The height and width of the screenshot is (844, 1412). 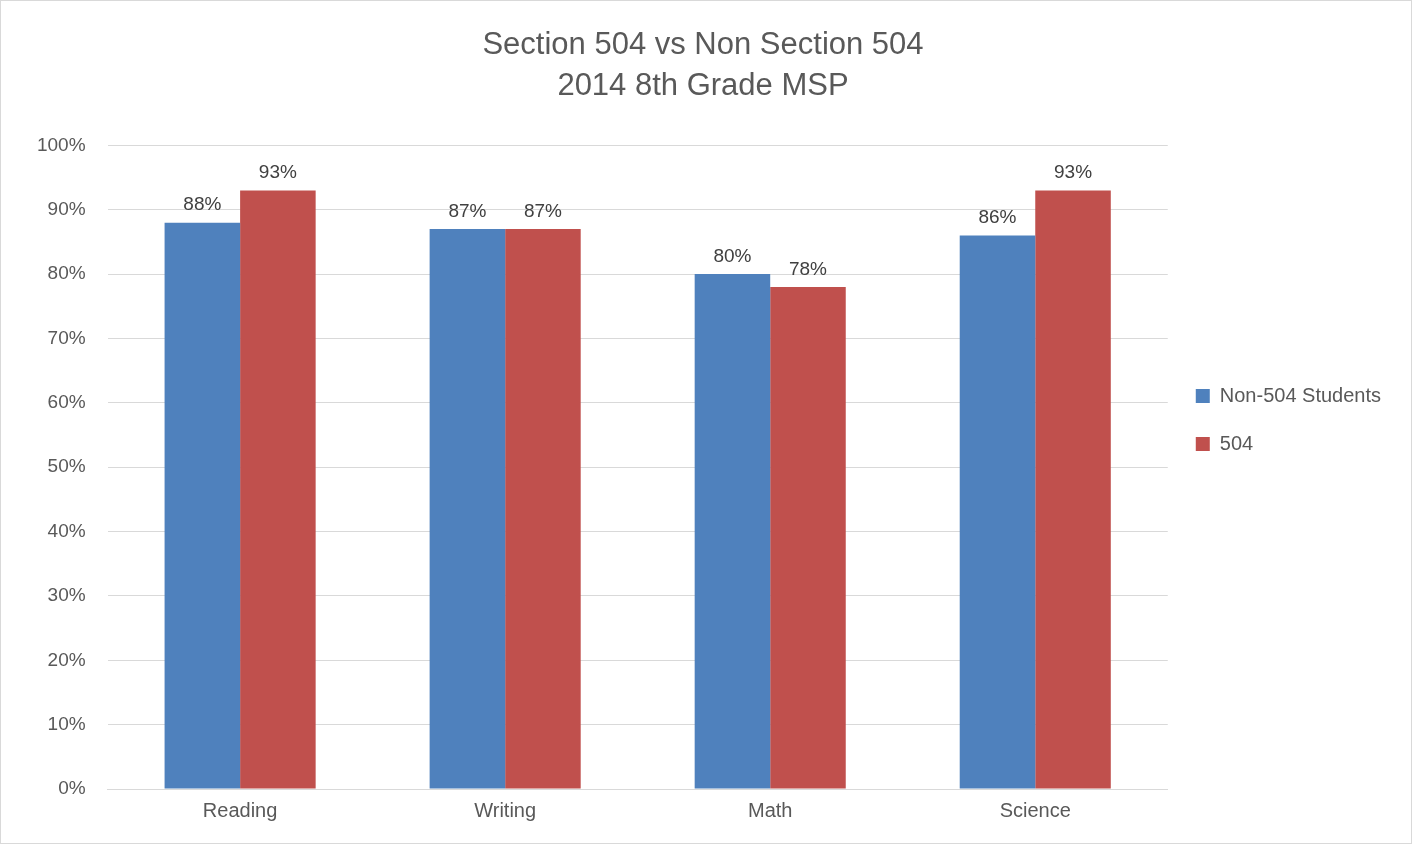 What do you see at coordinates (66, 337) in the screenshot?
I see `y-tick-label: 70%` at bounding box center [66, 337].